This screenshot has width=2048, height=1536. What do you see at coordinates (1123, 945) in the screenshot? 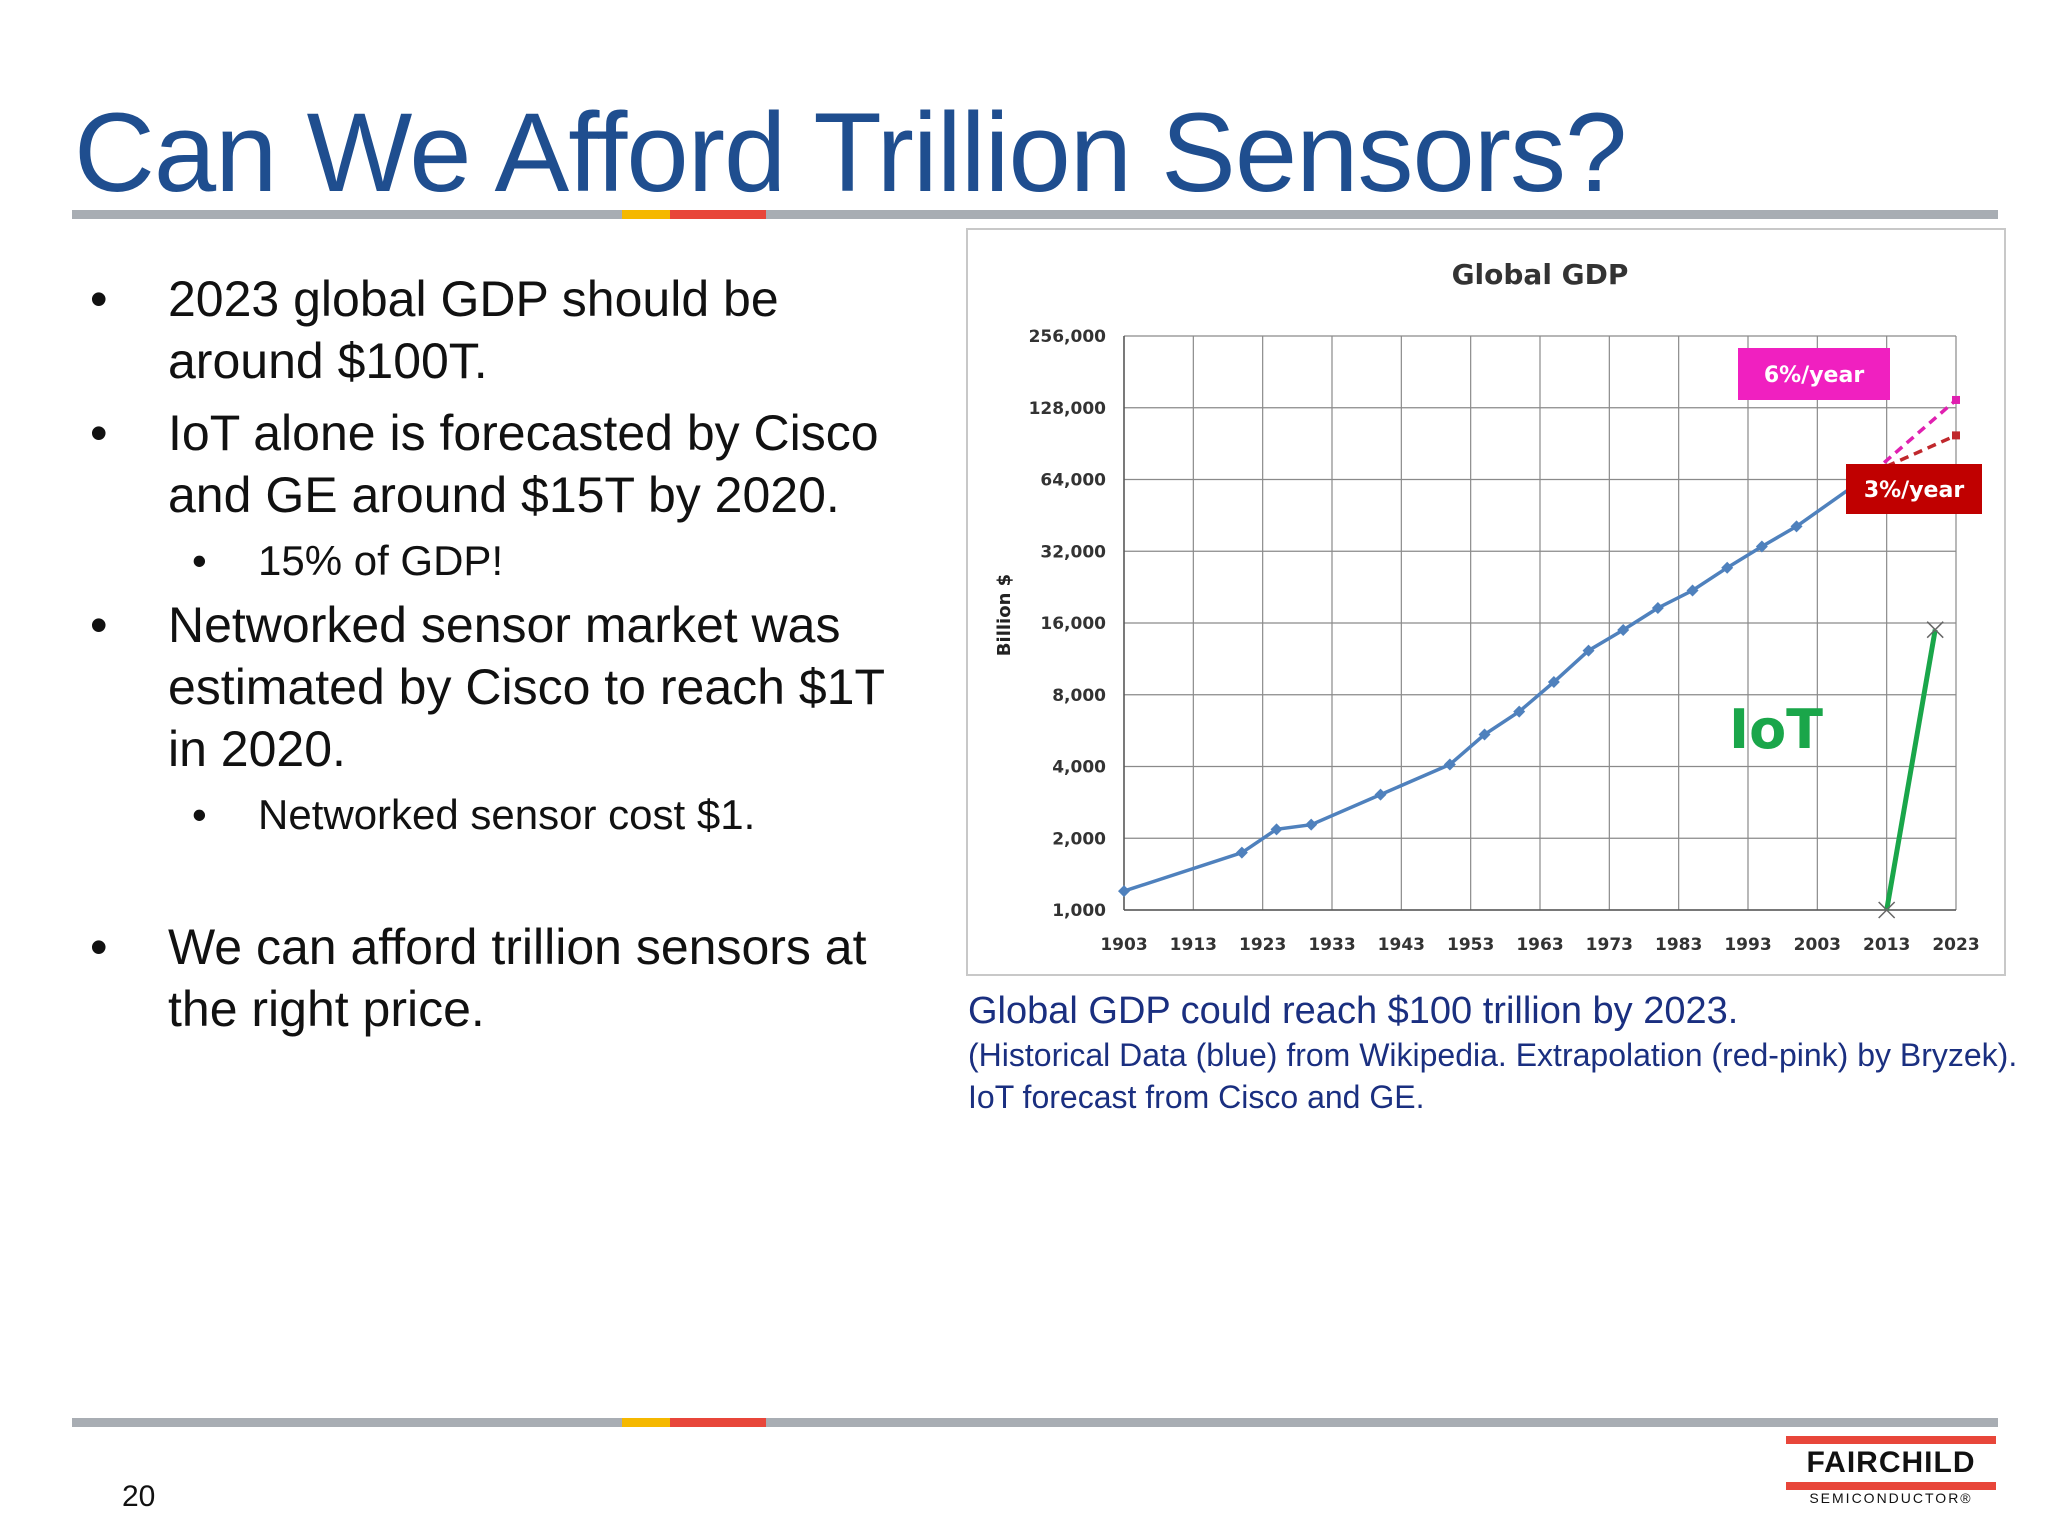
I see `x-tick-label: 1903` at bounding box center [1123, 945].